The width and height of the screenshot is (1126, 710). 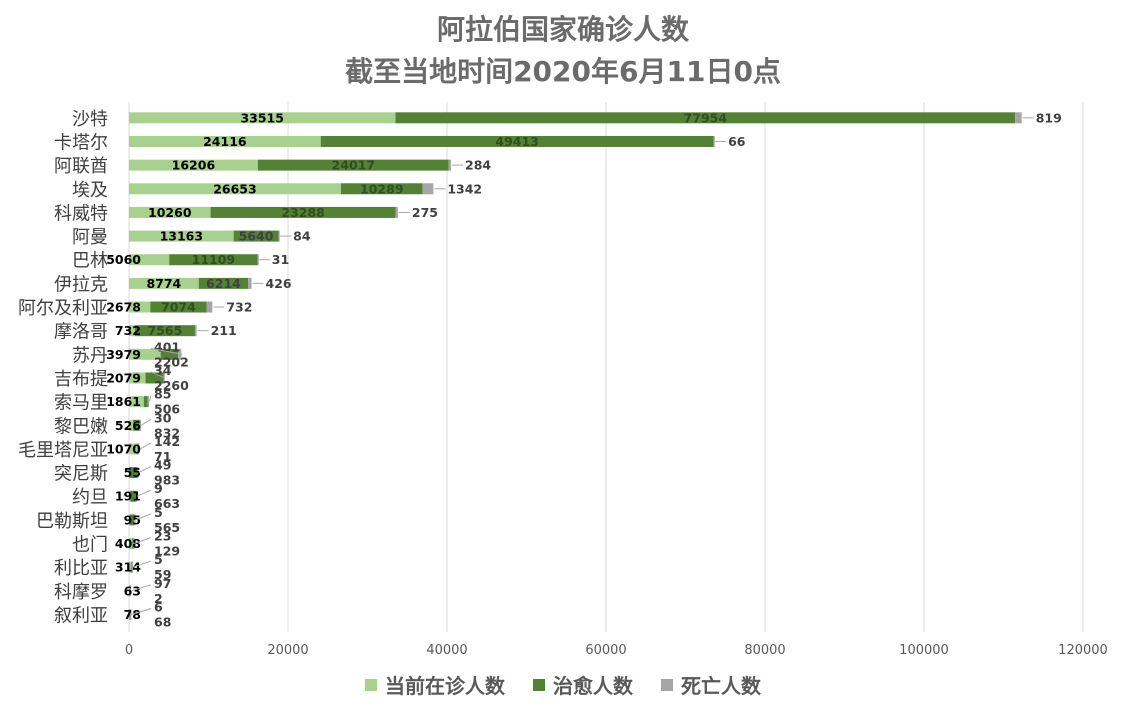 I want to click on data-label-recovered-13: 832, so click(x=167, y=432).